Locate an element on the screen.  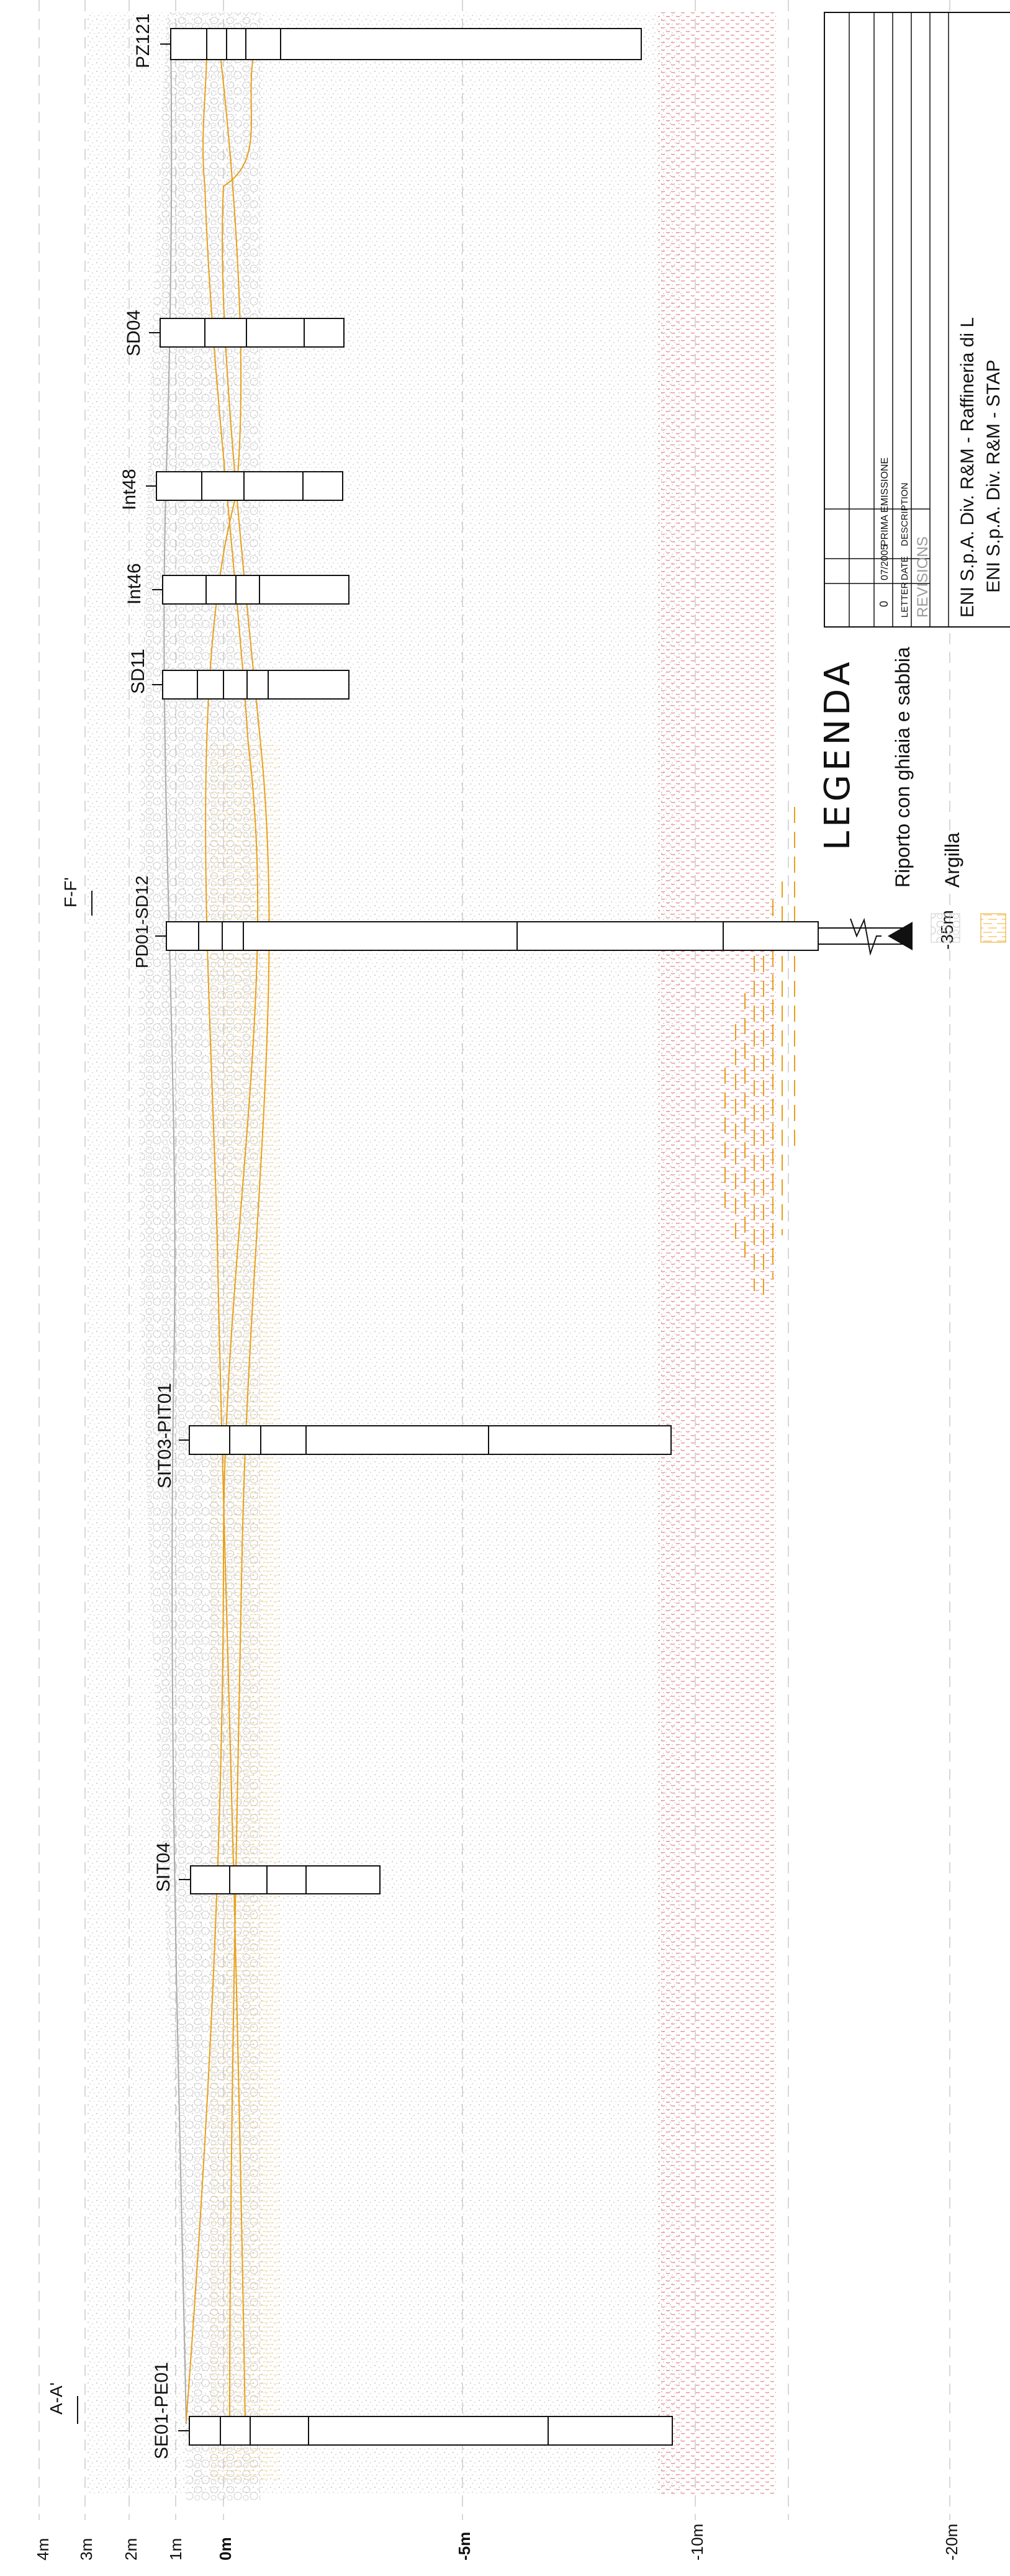
borehole-label-sit03-pit01: SIT03-PIT01 is located at coordinates (165, 1435).